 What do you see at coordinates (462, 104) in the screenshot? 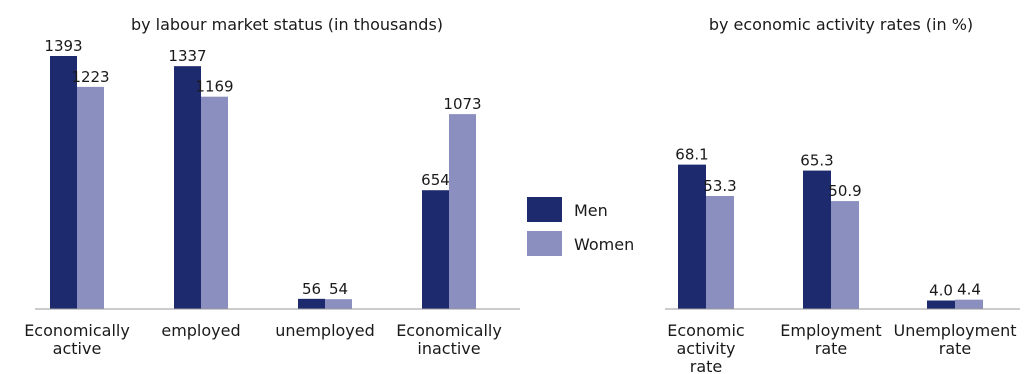
I see `left-value-label-women-3: 1073` at bounding box center [462, 104].